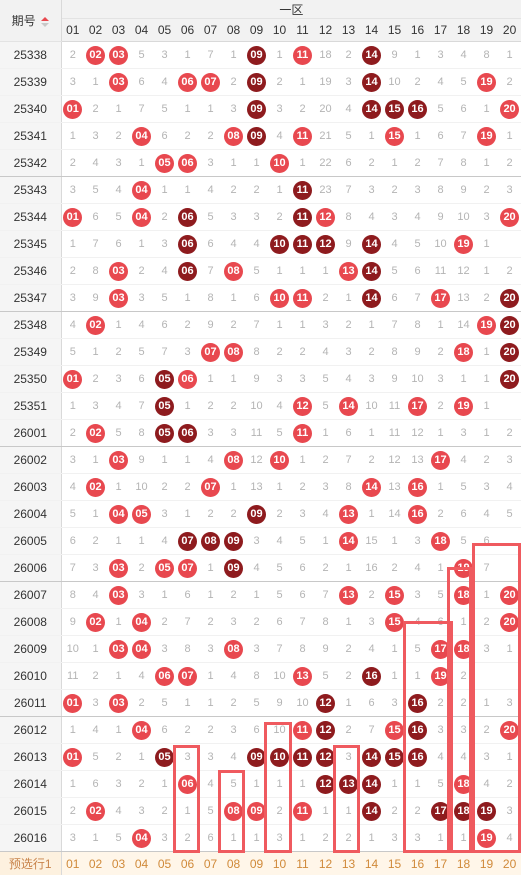 The height and width of the screenshot is (875, 521). I want to click on omission-count: 8, so click(187, 649).